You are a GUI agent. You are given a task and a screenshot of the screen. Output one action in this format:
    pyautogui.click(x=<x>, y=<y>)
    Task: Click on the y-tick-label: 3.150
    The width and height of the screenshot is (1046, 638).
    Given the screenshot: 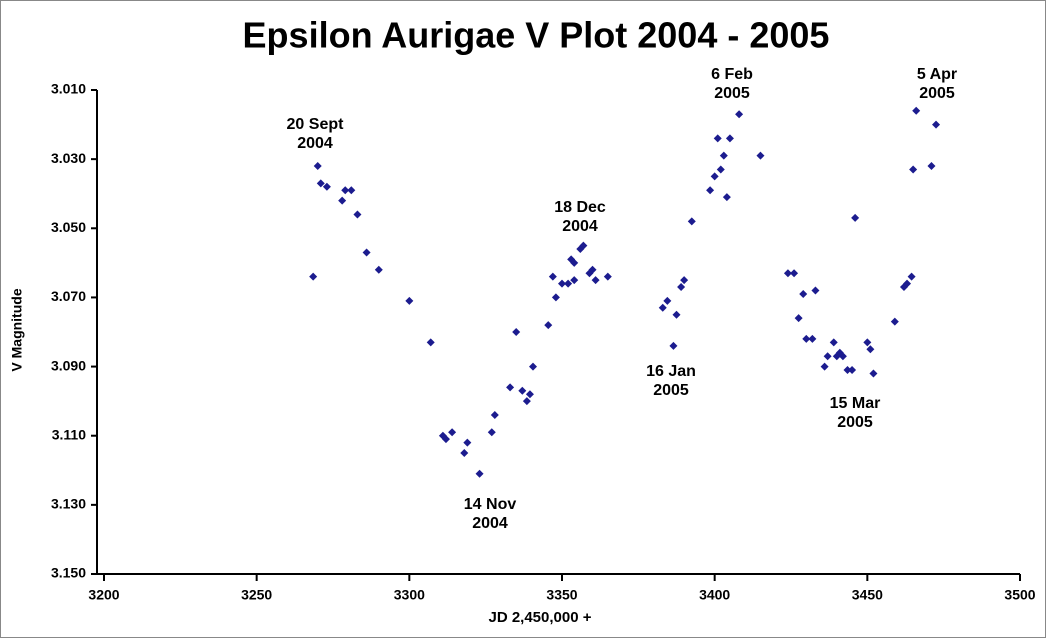 What is the action you would take?
    pyautogui.click(x=68, y=573)
    